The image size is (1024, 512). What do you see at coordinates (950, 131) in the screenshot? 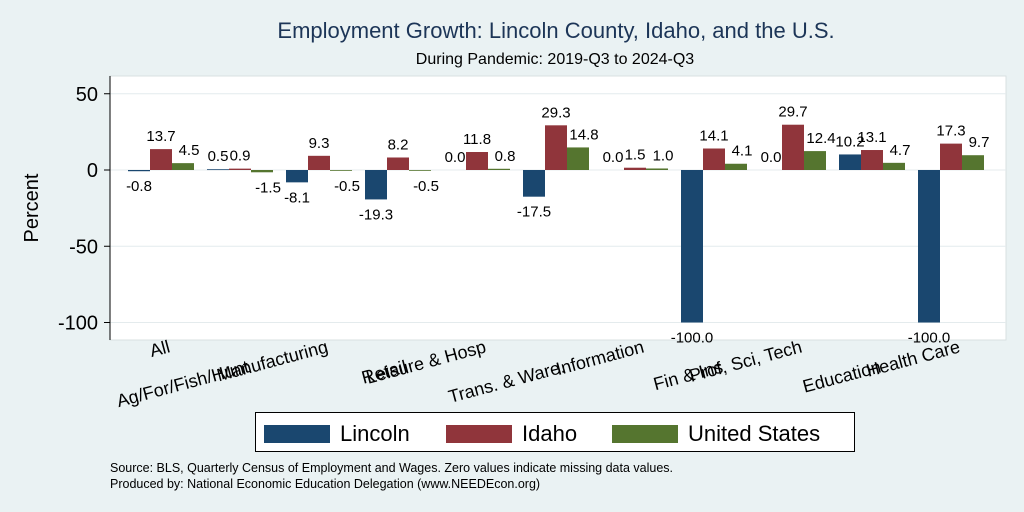
I see `data-label-idaho: 17.3` at bounding box center [950, 131].